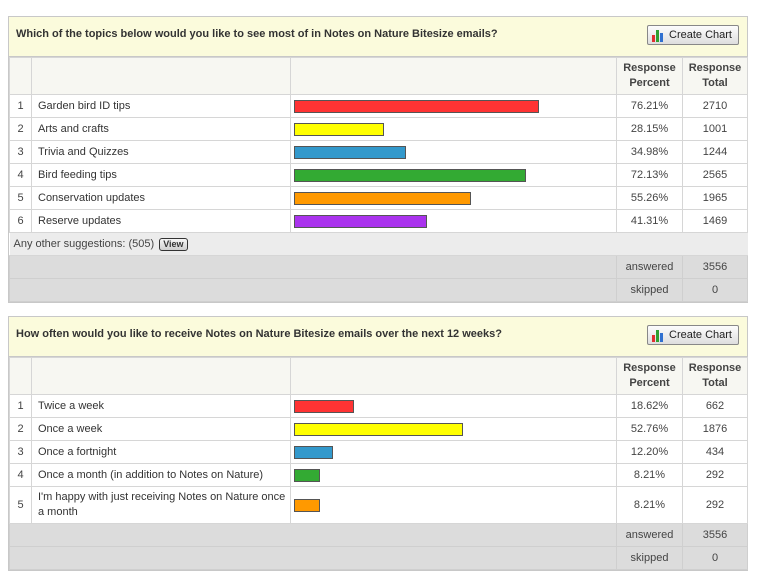 This screenshot has width=759, height=580. Describe the element at coordinates (173, 244) in the screenshot. I see `view-button: View` at that location.